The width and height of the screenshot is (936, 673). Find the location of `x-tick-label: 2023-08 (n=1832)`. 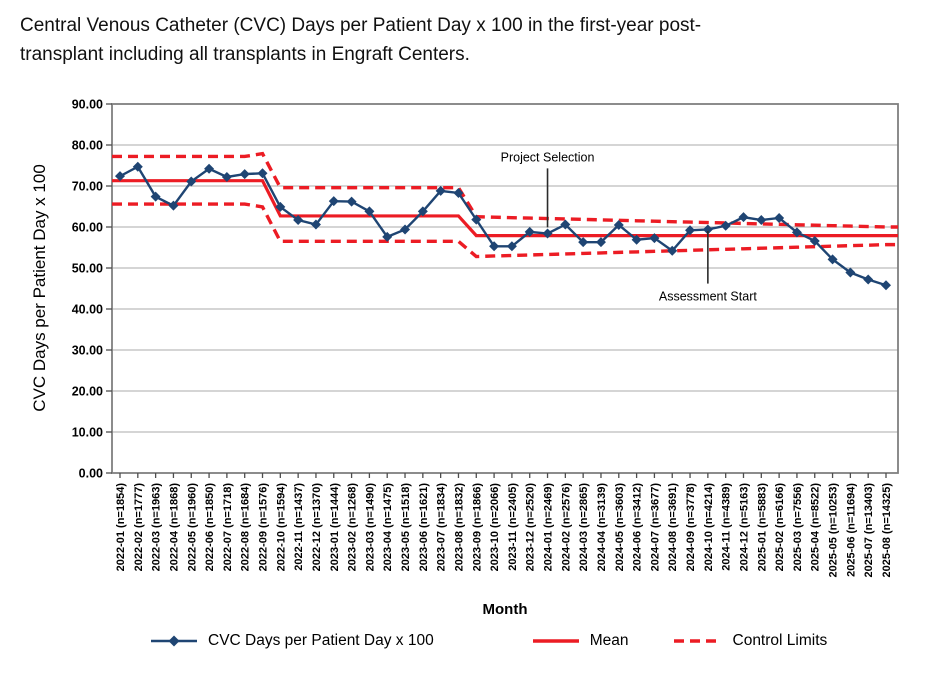

x-tick-label: 2023-08 (n=1832) is located at coordinates (459, 527).